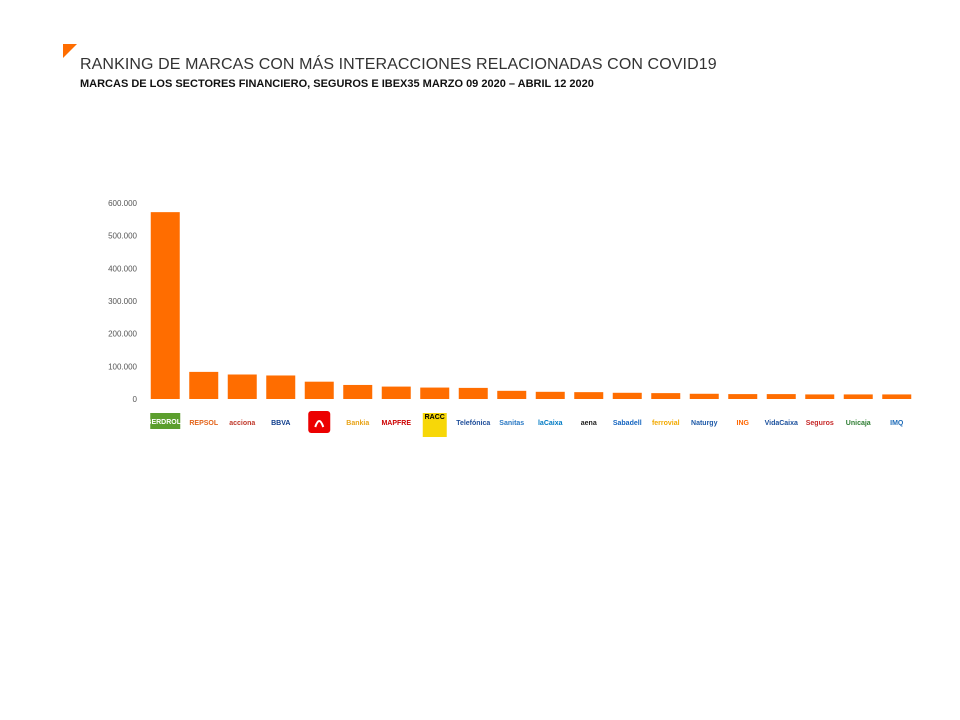 The height and width of the screenshot is (720, 960). Describe the element at coordinates (204, 385) in the screenshot. I see `bar-repsol` at that location.